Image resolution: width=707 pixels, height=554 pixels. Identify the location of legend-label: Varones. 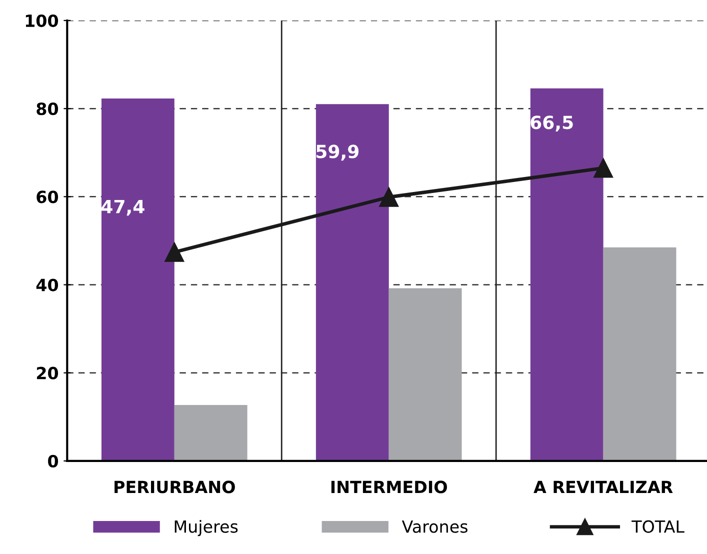
(435, 526).